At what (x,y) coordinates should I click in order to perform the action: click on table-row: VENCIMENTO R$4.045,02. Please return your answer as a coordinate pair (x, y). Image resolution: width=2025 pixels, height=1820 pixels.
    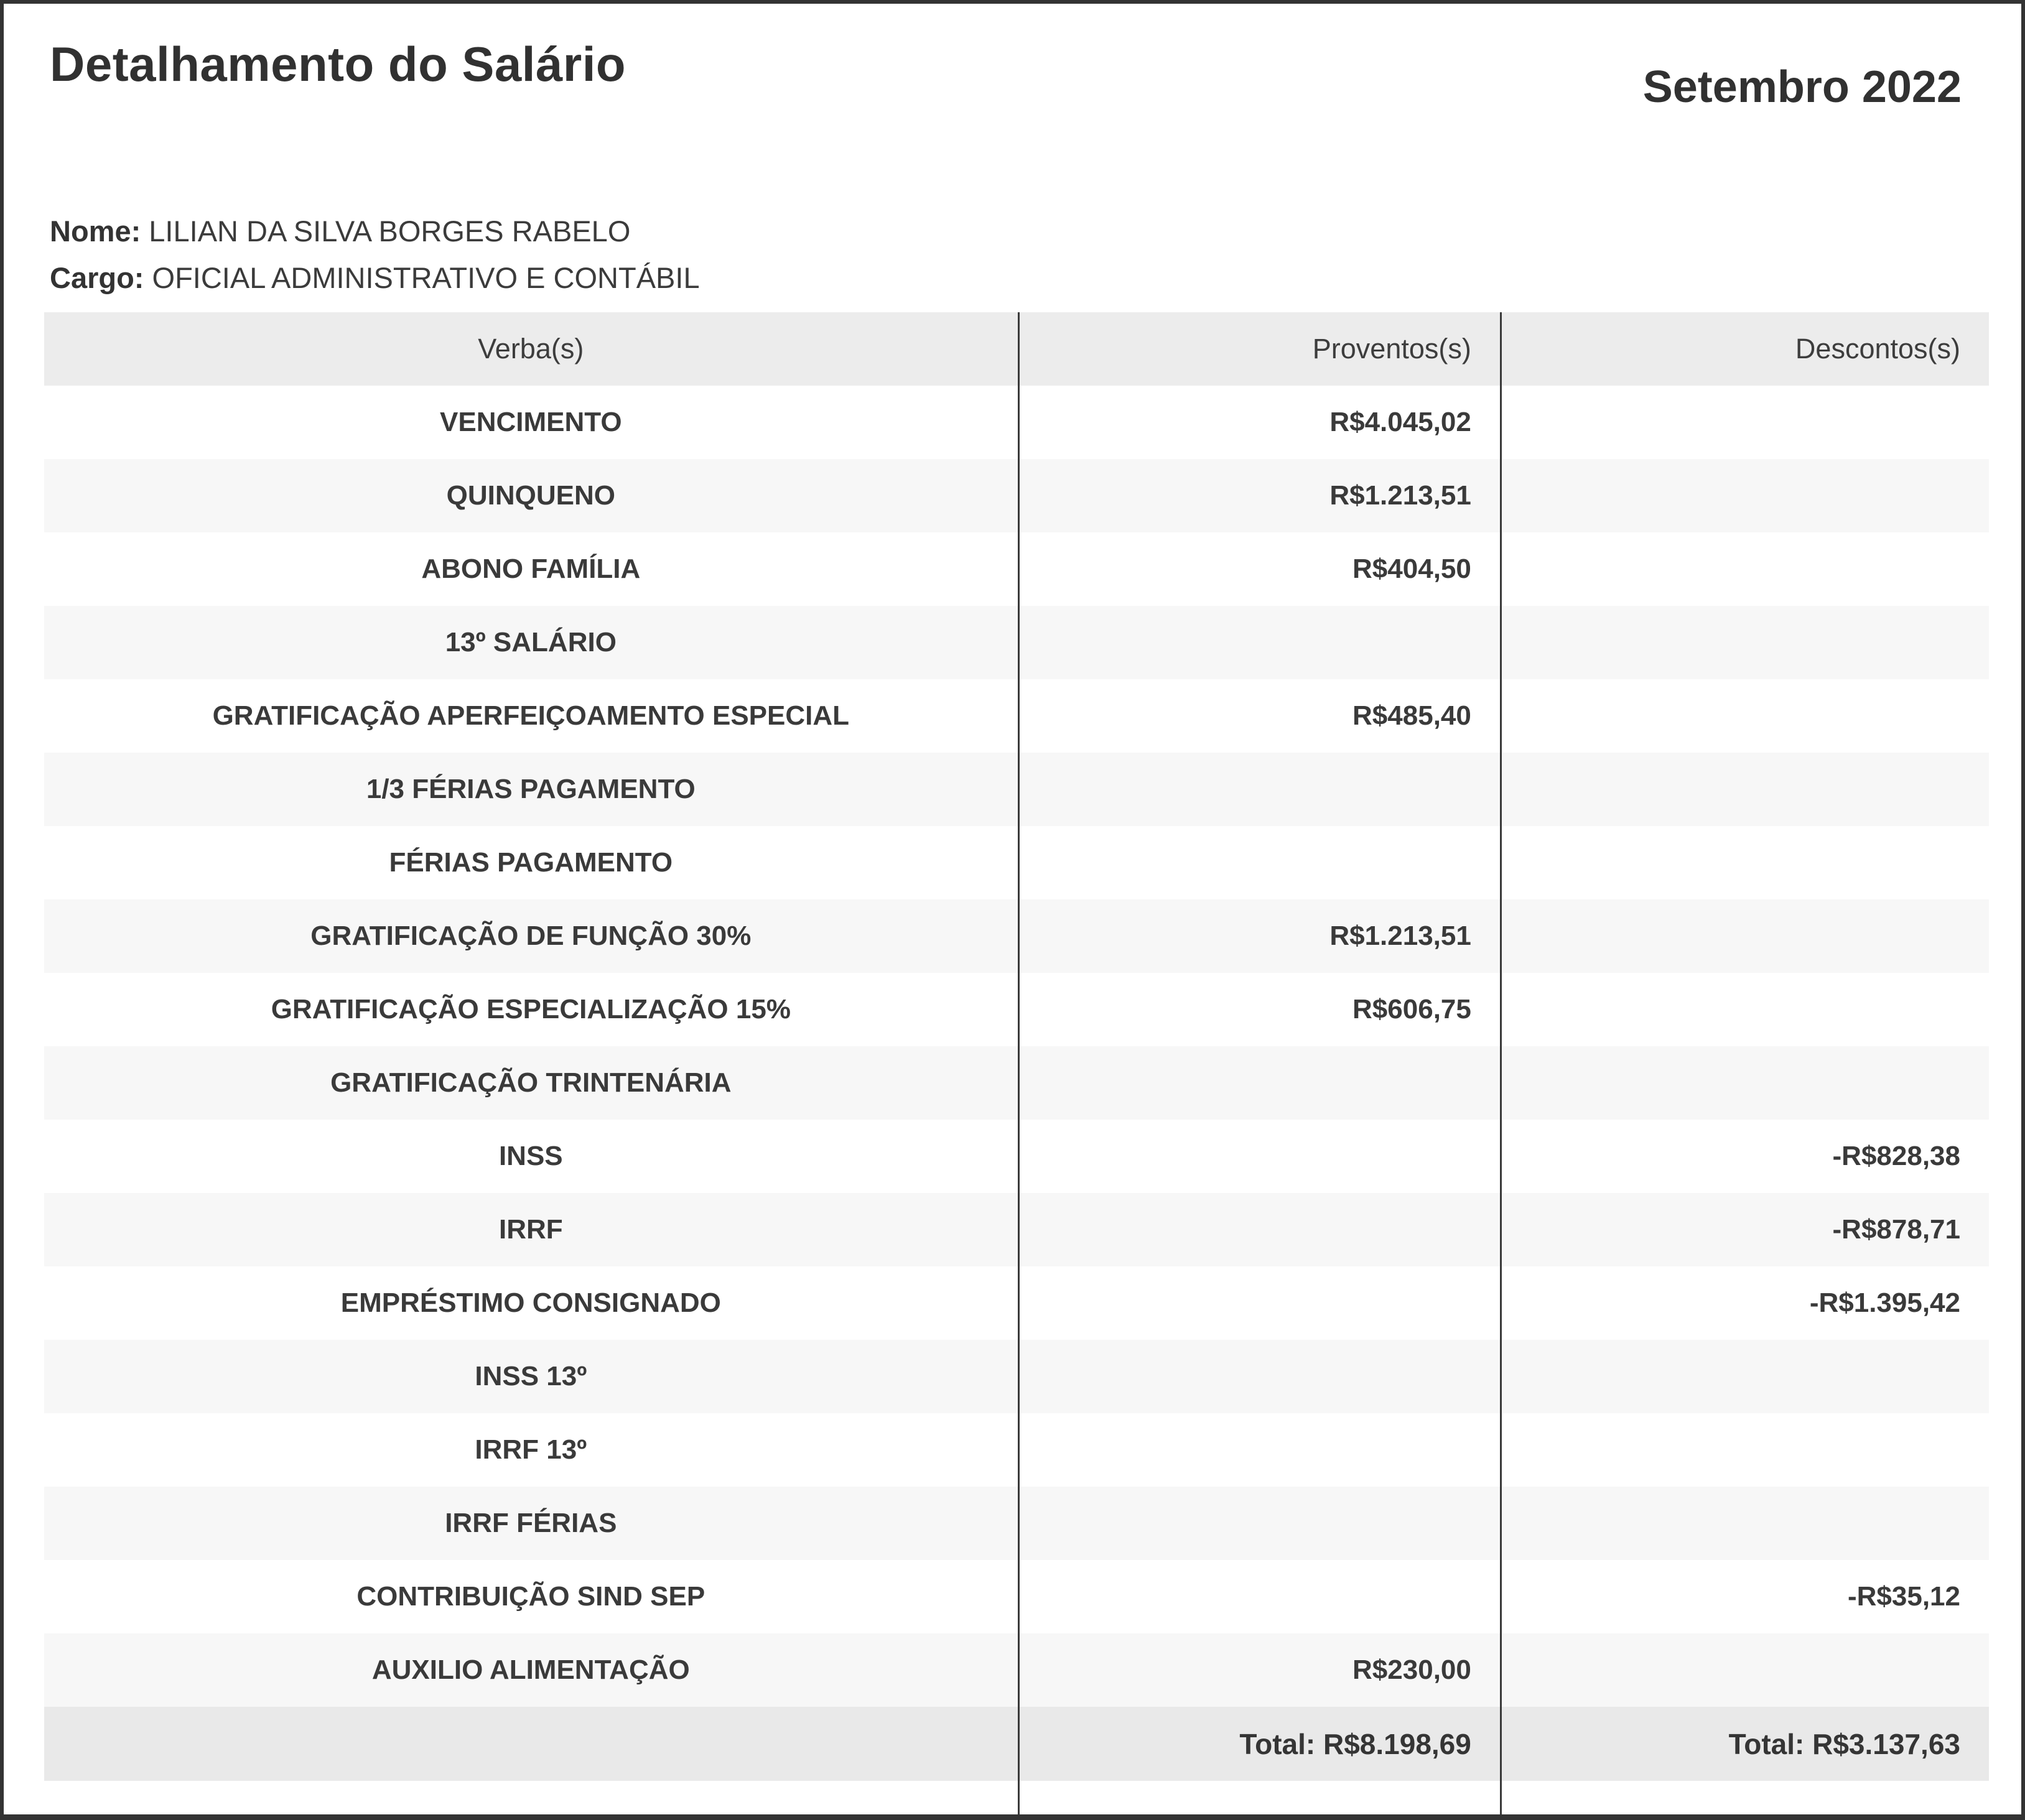
    Looking at the image, I should click on (1016, 423).